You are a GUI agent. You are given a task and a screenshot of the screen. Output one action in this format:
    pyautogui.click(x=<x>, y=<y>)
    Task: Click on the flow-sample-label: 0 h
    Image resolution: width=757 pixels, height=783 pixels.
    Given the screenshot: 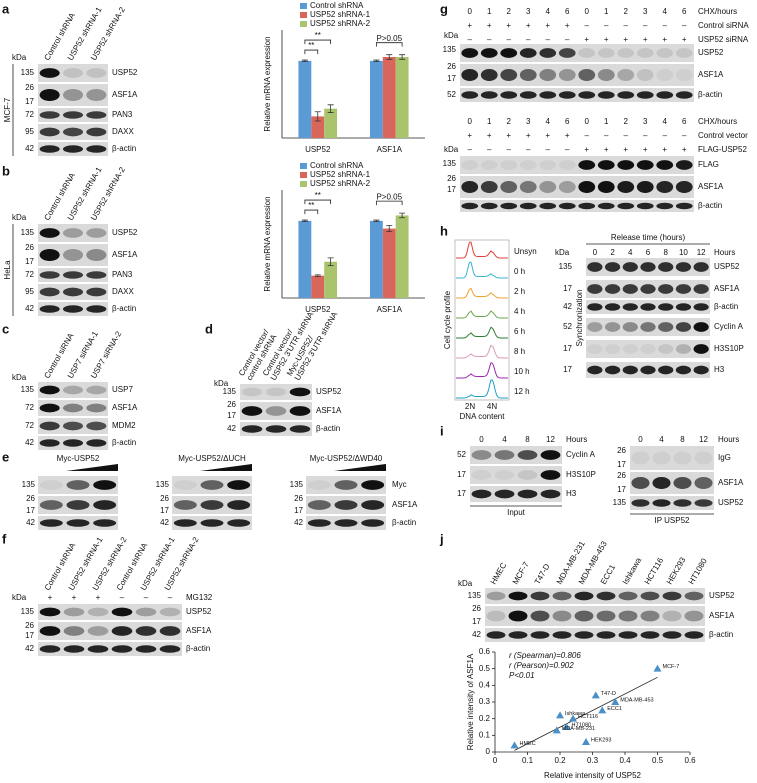 What is the action you would take?
    pyautogui.click(x=519, y=271)
    